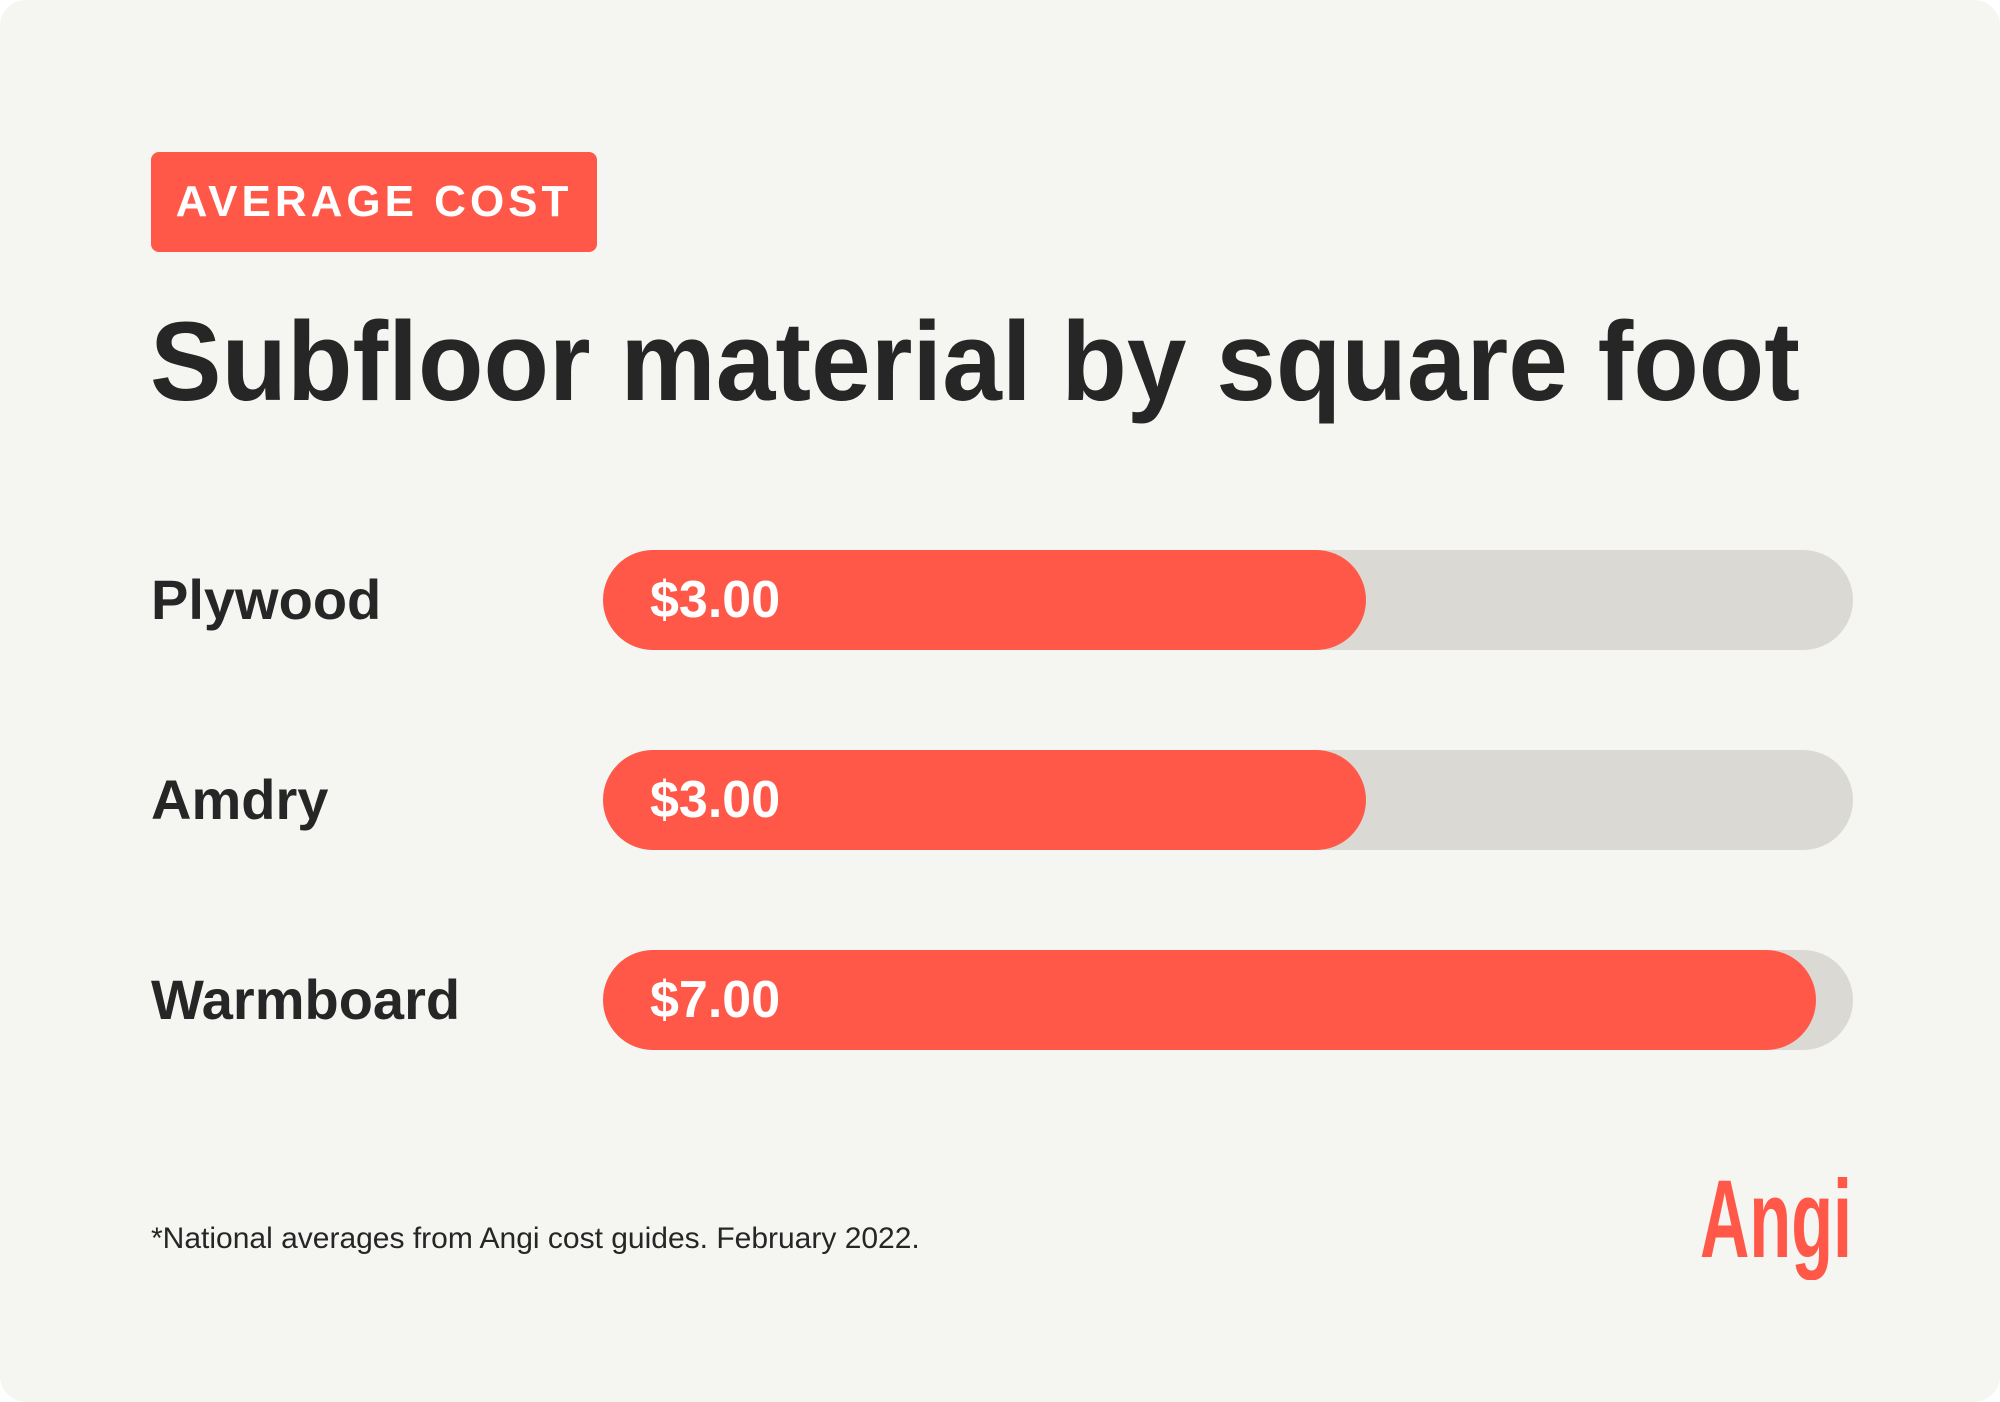 This screenshot has width=2000, height=1402. What do you see at coordinates (266, 599) in the screenshot?
I see `bar-label: Plywood` at bounding box center [266, 599].